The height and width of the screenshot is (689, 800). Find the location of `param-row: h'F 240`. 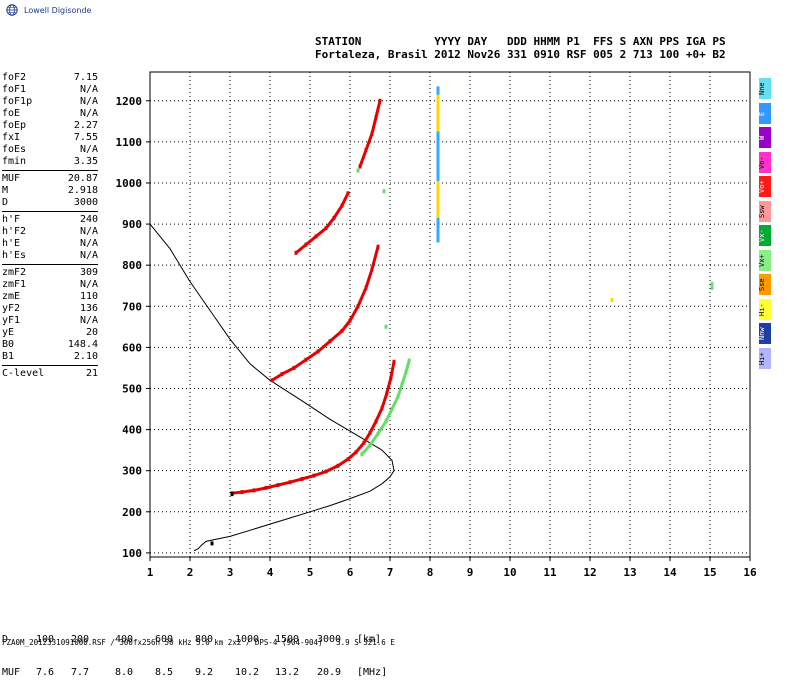

param-row: h'F 240 is located at coordinates (50, 220).